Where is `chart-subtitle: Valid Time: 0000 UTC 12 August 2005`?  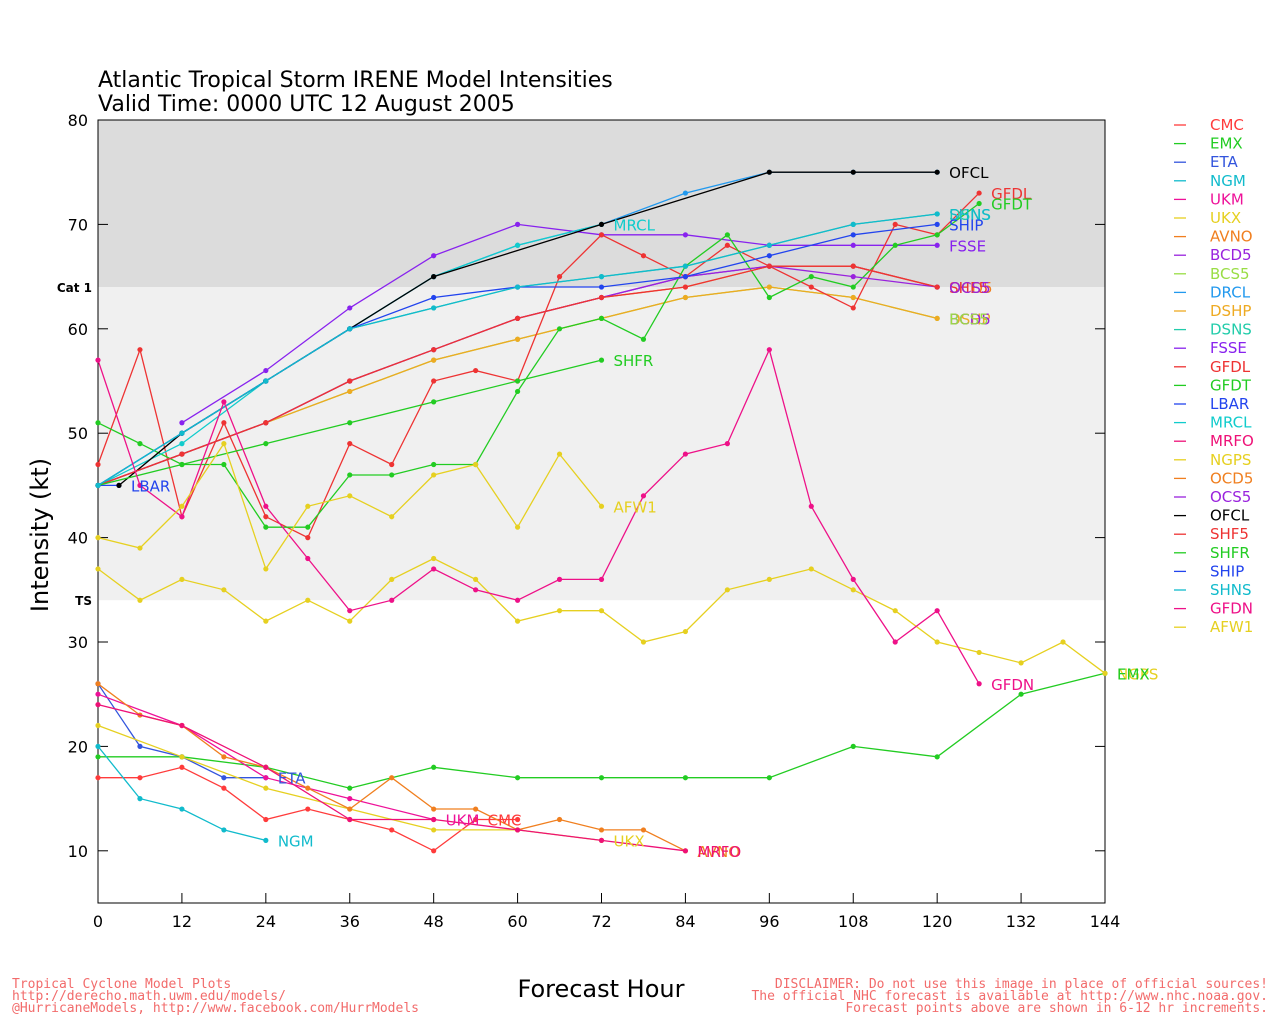 chart-subtitle: Valid Time: 0000 UTC 12 August 2005 is located at coordinates (306, 104).